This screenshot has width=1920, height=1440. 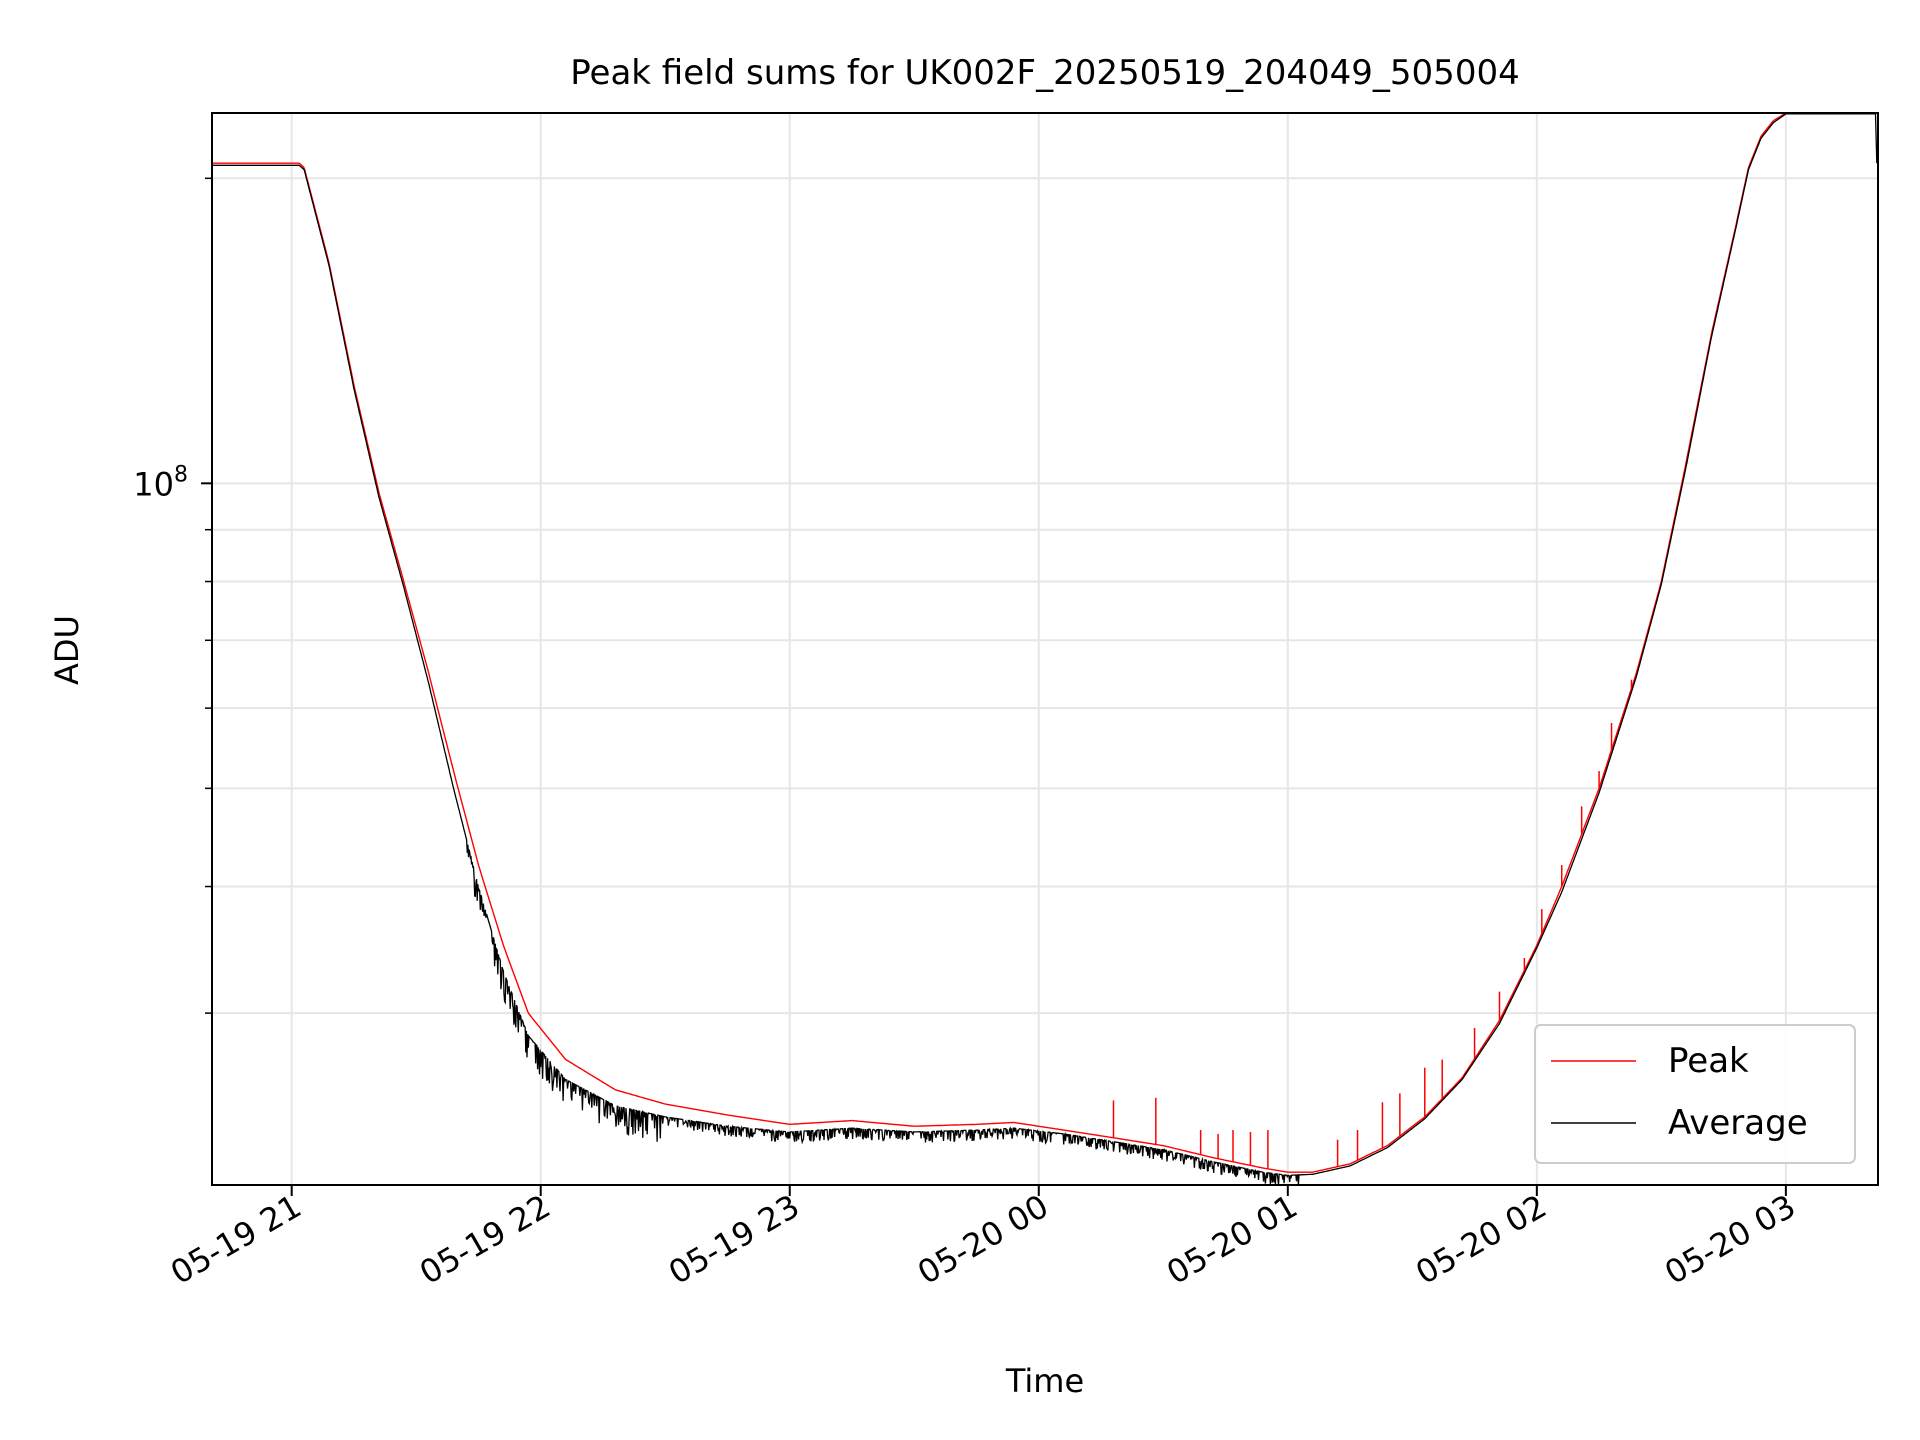 I want to click on legend: Peak Average, so click(x=1695, y=1094).